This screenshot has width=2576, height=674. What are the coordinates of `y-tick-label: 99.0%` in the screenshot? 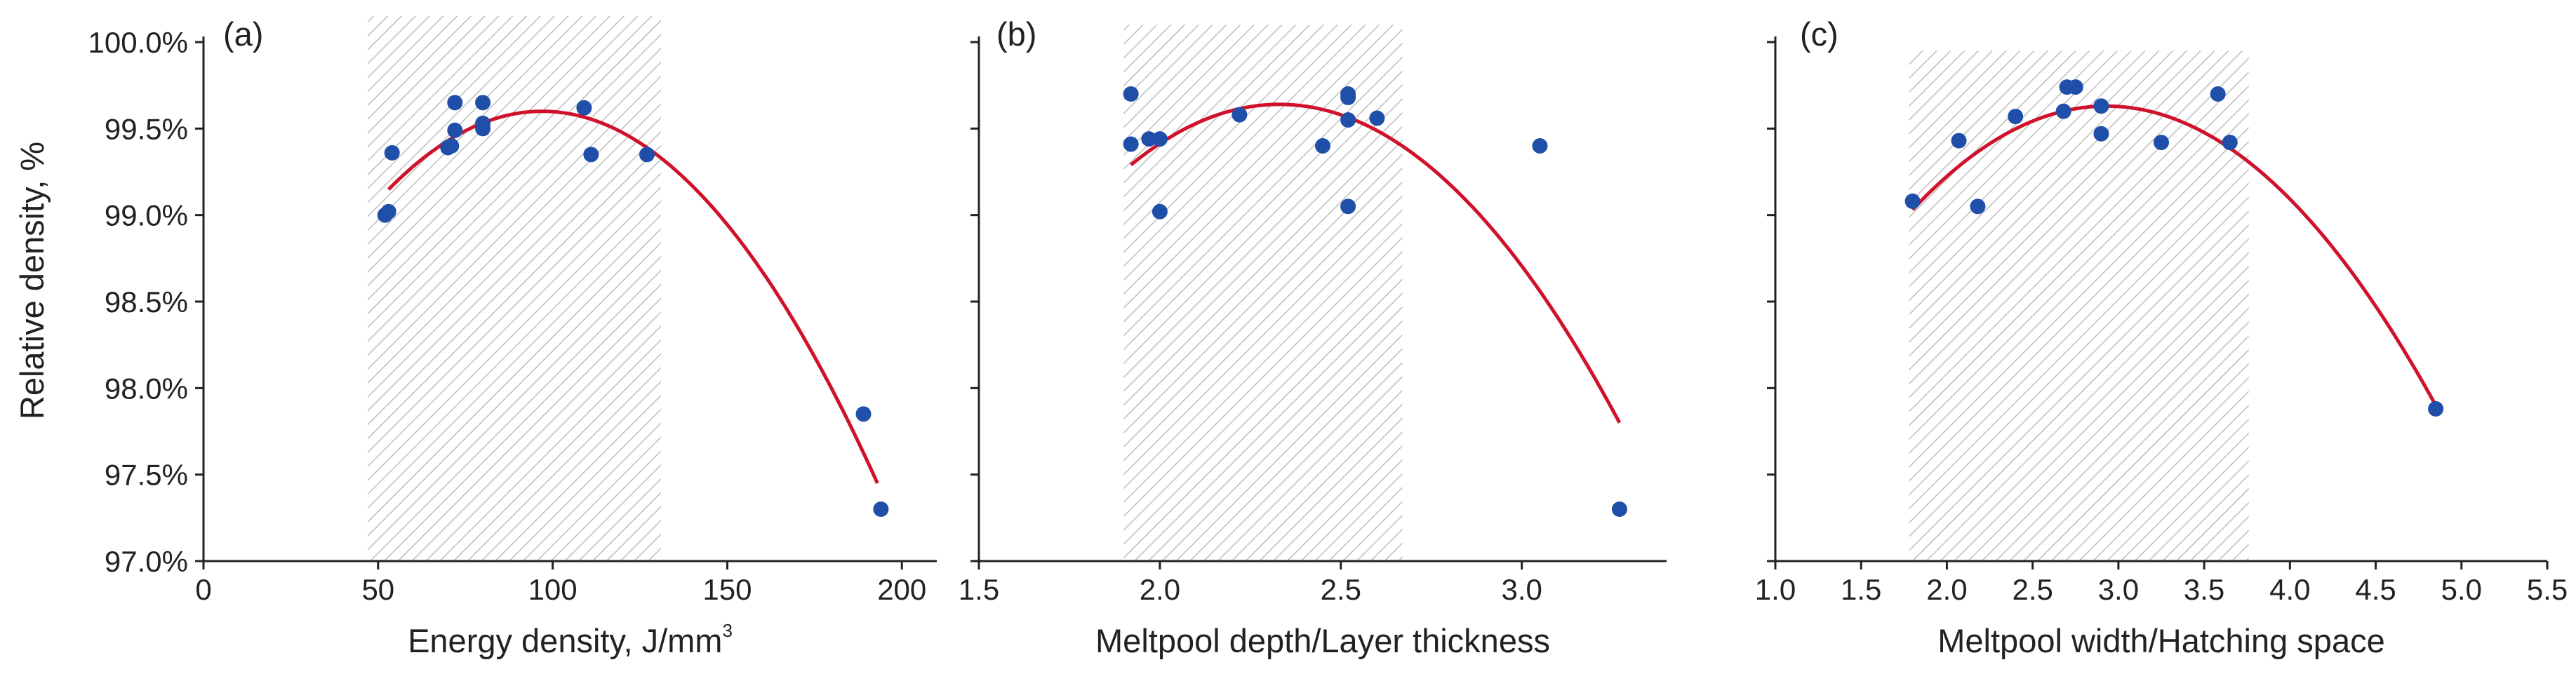 It's located at (147, 215).